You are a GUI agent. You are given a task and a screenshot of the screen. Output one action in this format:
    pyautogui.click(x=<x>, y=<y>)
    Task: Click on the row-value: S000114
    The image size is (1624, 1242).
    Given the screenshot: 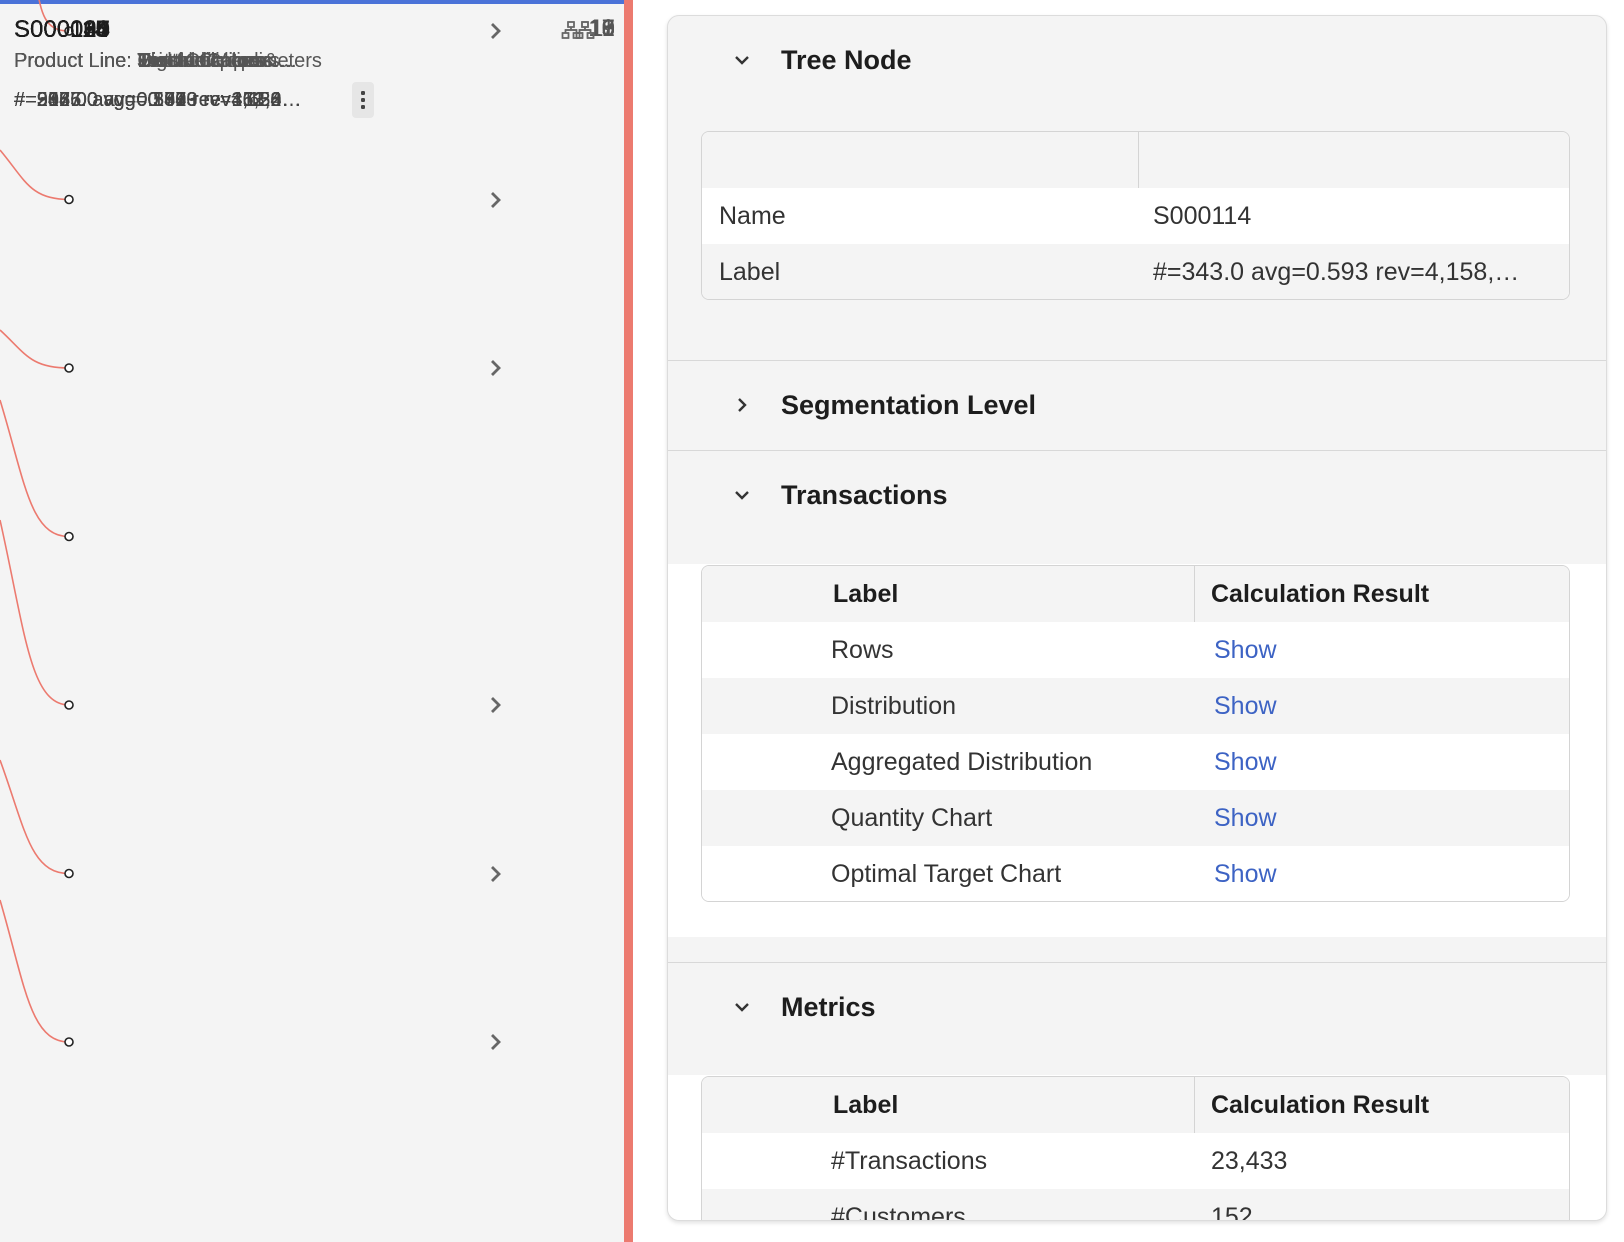 What is the action you would take?
    pyautogui.click(x=1202, y=216)
    